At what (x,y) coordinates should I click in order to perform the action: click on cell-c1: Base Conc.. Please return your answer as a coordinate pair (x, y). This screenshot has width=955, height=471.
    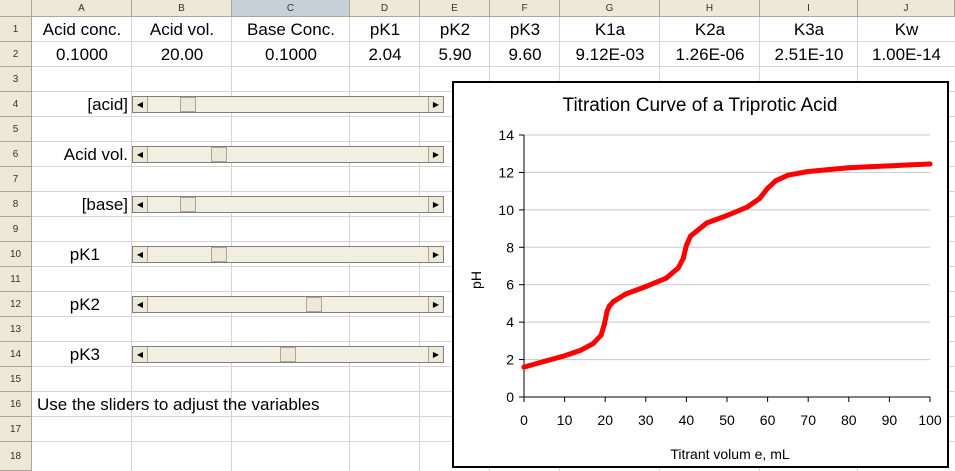
    Looking at the image, I should click on (291, 29).